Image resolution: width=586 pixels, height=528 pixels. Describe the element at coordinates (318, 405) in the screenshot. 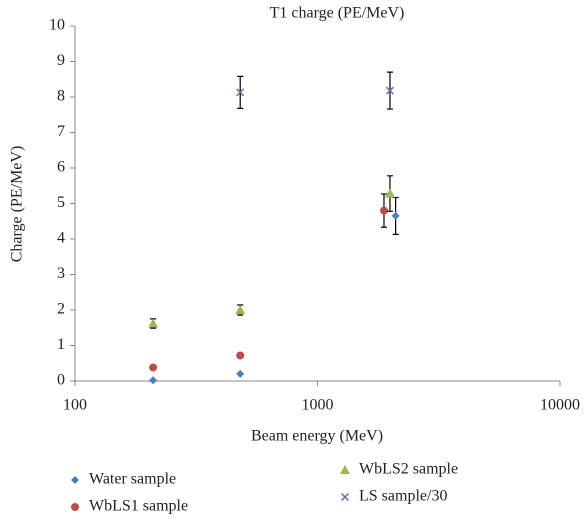

I see `x-tick-label: 1000` at that location.